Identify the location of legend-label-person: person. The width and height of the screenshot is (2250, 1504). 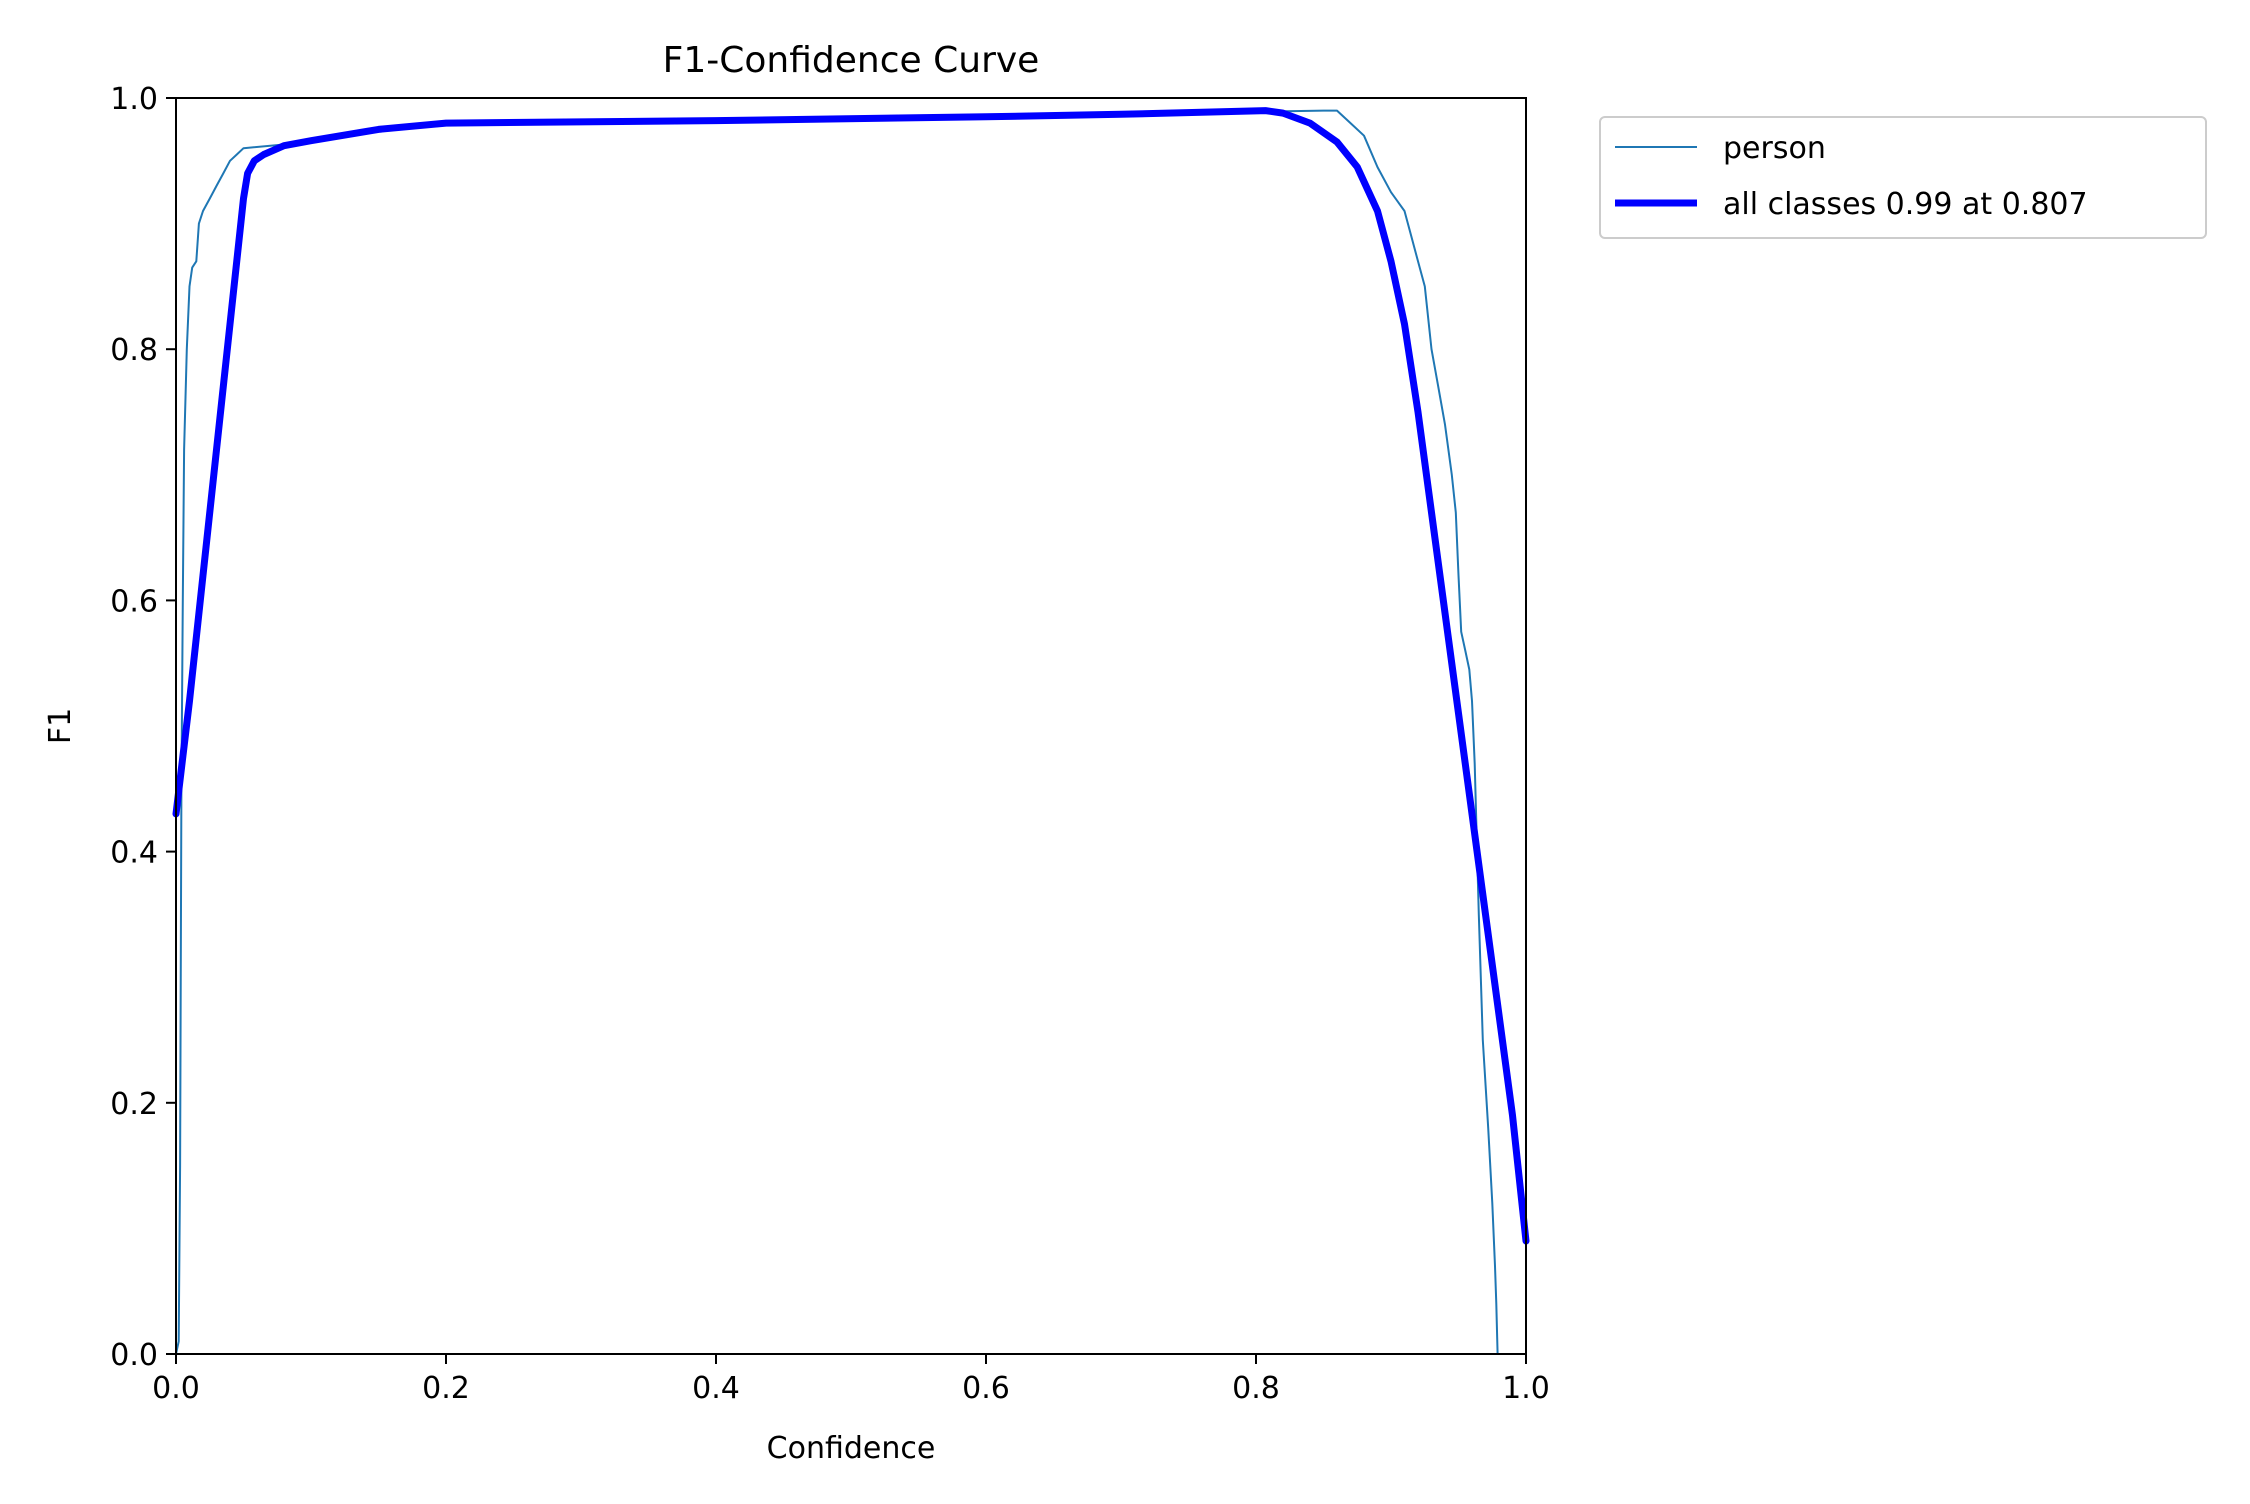
(1774, 148).